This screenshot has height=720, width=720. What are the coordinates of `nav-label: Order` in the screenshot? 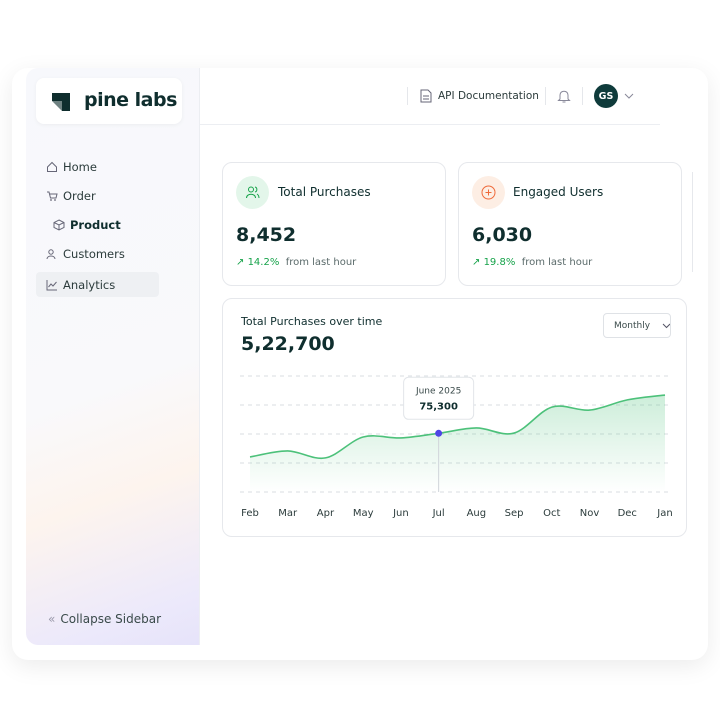 It's located at (79, 196).